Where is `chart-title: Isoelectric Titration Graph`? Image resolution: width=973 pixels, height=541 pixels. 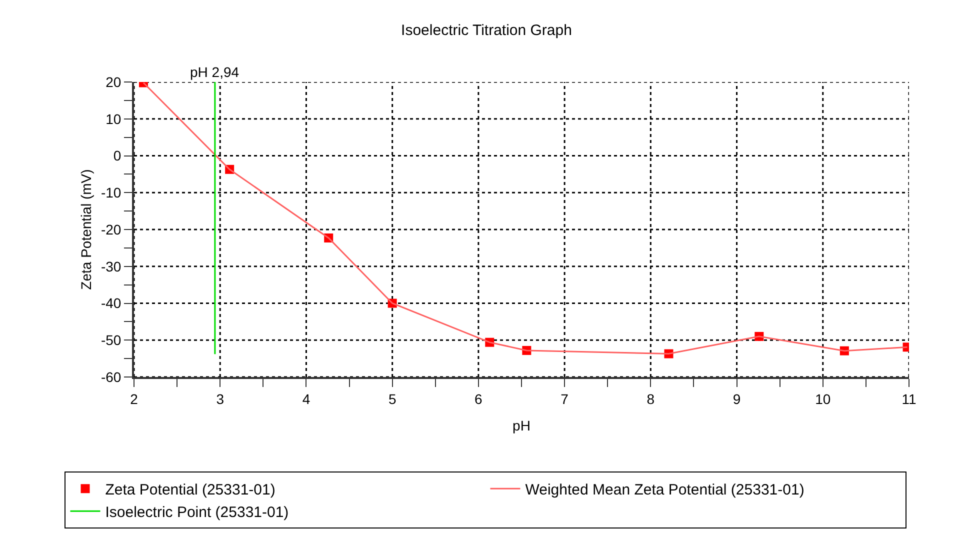 chart-title: Isoelectric Titration Graph is located at coordinates (486, 30).